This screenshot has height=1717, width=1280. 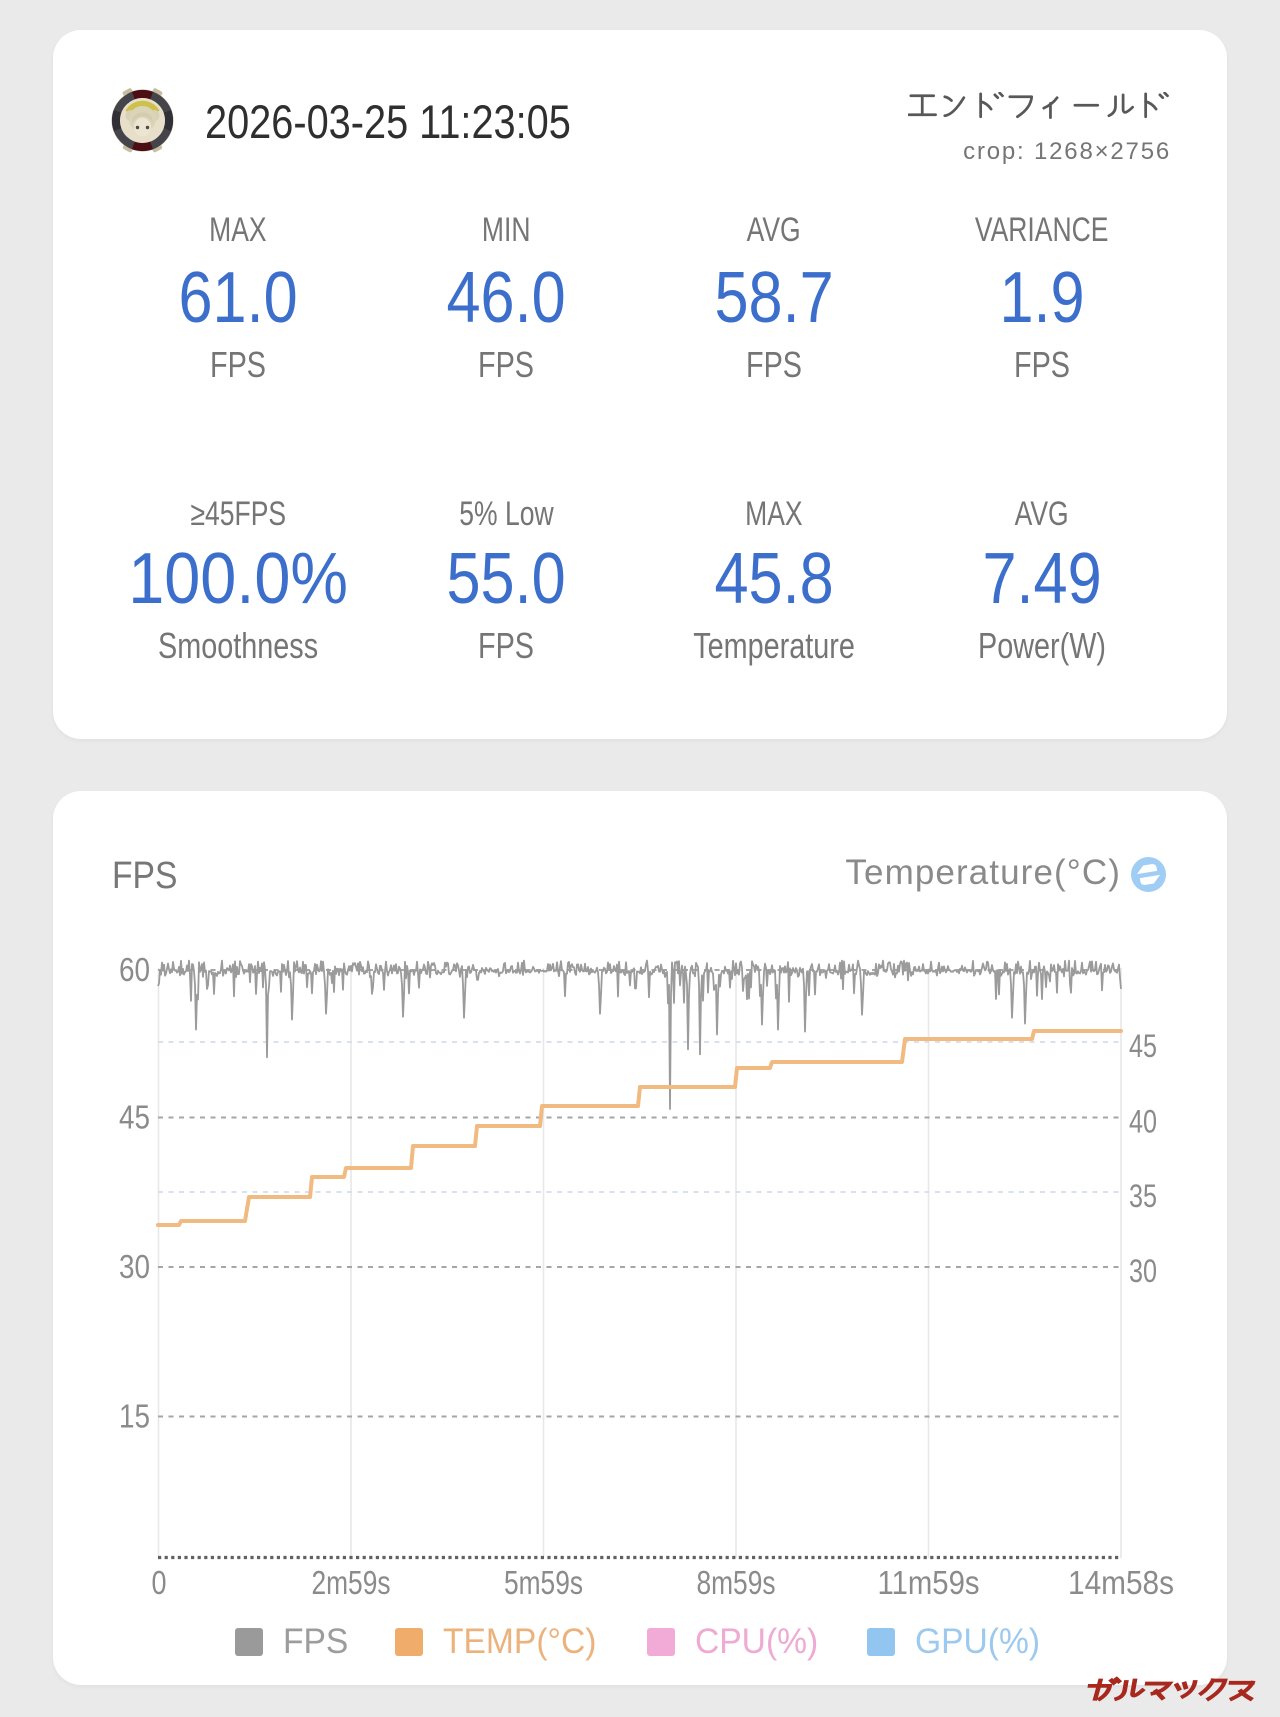 What do you see at coordinates (159, 1582) in the screenshot?
I see `svg-text: 0` at bounding box center [159, 1582].